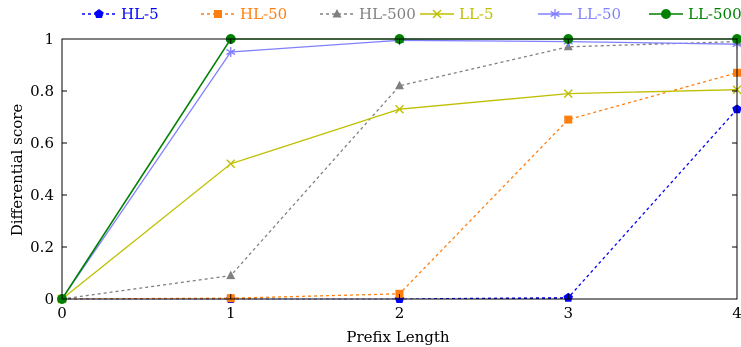 The image size is (741, 347). Describe the element at coordinates (49, 39) in the screenshot. I see `y-tick-label: 1` at that location.